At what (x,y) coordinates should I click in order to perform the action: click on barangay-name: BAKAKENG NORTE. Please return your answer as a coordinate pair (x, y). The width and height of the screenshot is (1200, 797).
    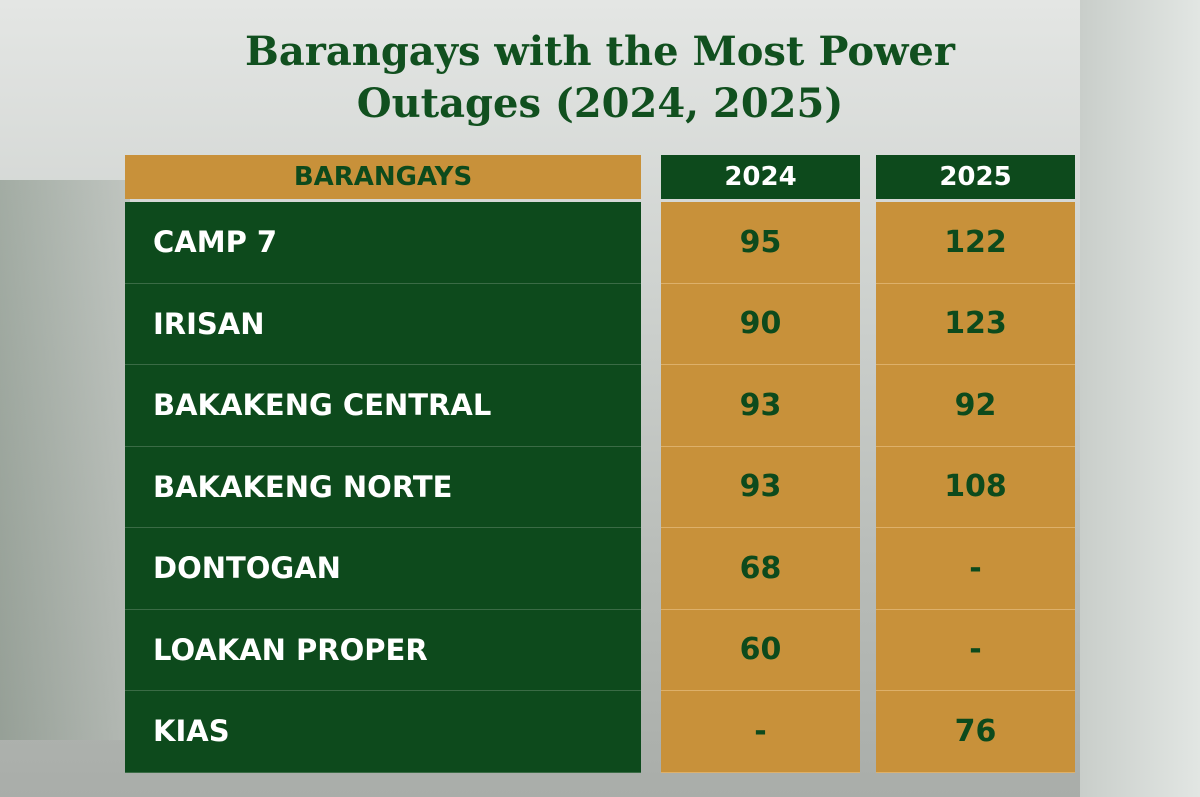
    Looking at the image, I should click on (383, 487).